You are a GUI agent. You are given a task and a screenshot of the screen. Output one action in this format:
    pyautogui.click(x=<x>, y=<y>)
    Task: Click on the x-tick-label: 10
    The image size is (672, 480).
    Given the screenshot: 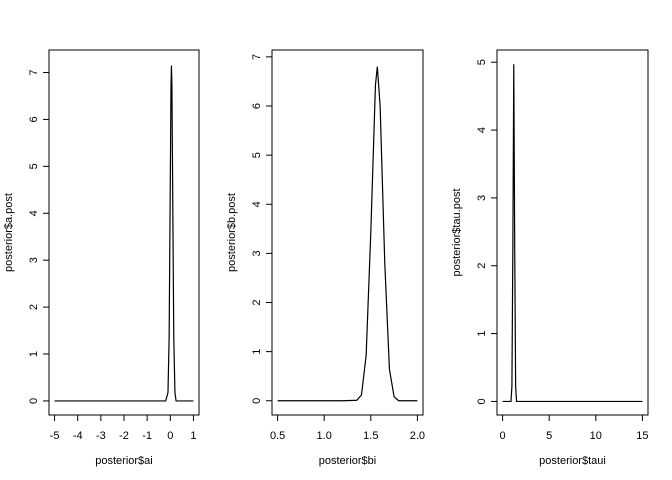 What is the action you would take?
    pyautogui.click(x=596, y=436)
    